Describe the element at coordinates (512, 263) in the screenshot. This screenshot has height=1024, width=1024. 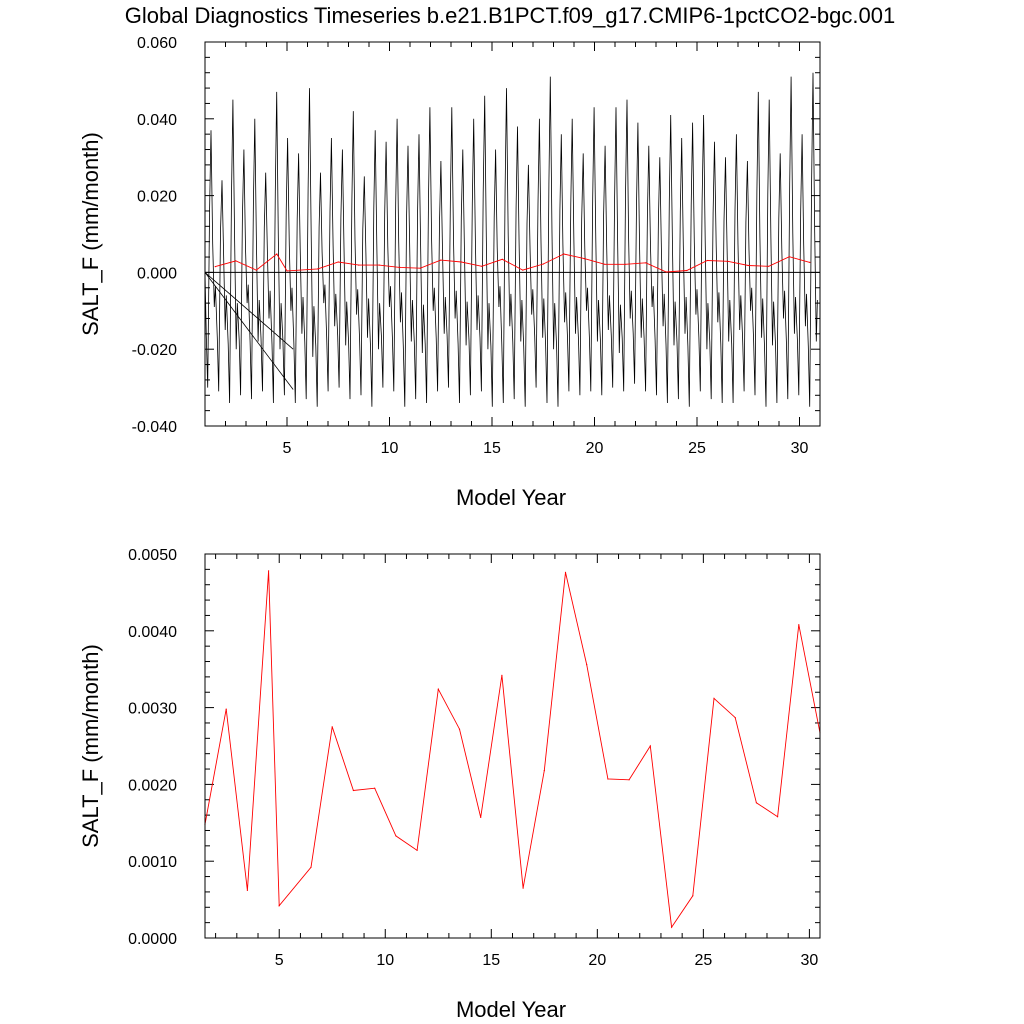
I see `top-annual-mean-line` at that location.